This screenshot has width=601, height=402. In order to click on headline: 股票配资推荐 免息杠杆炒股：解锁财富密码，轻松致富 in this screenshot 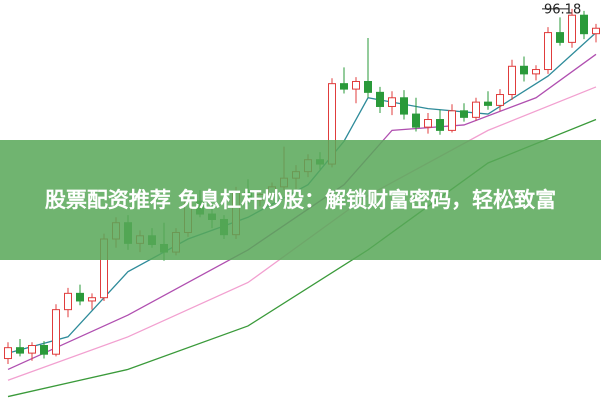, I will do `click(300, 199)`.